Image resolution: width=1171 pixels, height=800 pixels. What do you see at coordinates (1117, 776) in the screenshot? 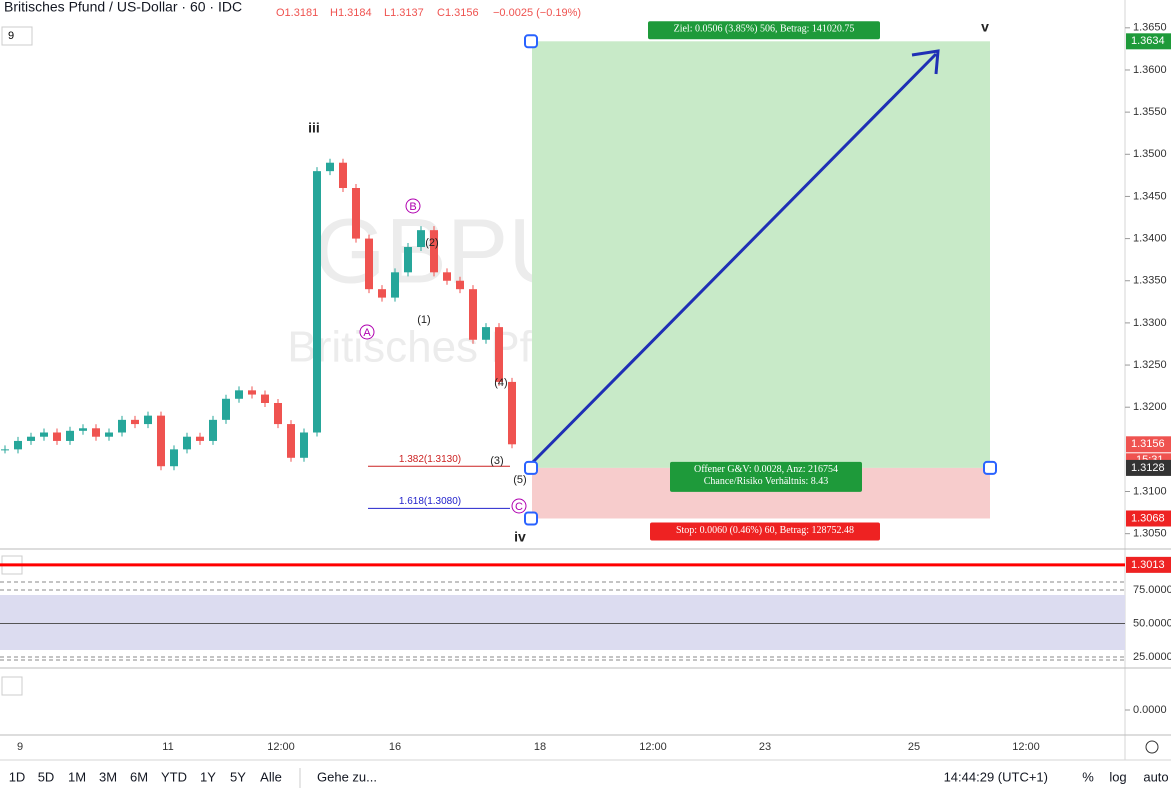
I see `log-button: log` at bounding box center [1117, 776].